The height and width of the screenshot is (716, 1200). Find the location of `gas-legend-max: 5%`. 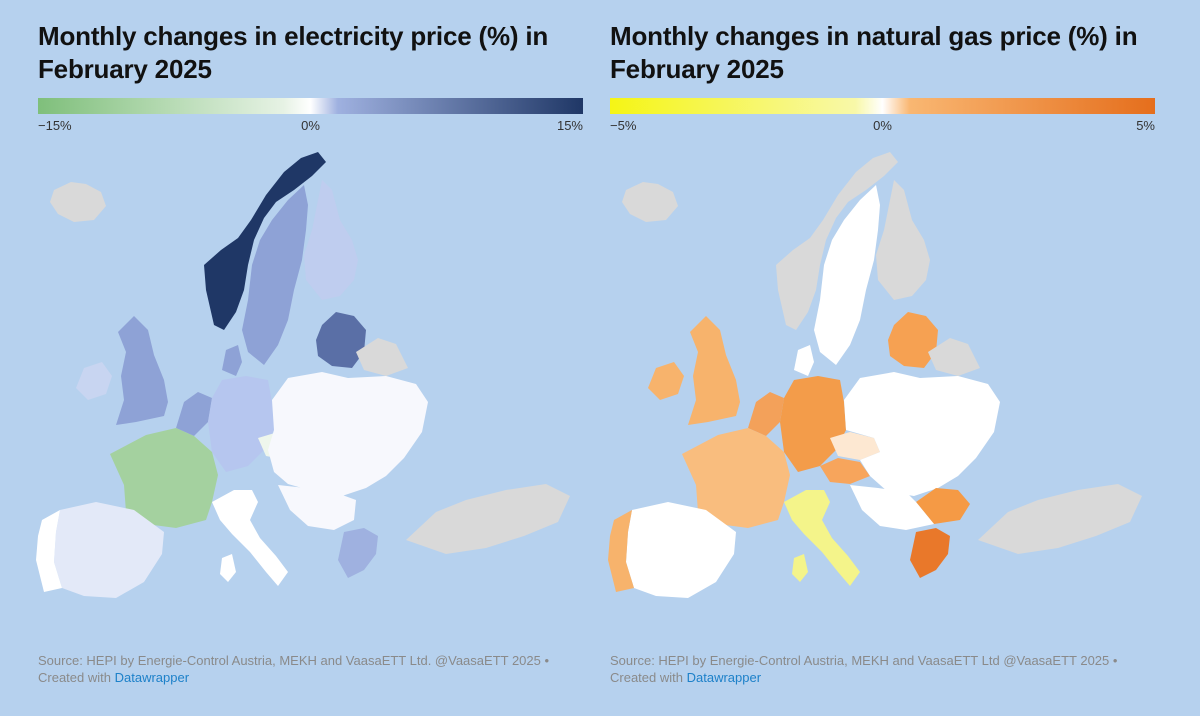

gas-legend-max: 5% is located at coordinates (1145, 125).